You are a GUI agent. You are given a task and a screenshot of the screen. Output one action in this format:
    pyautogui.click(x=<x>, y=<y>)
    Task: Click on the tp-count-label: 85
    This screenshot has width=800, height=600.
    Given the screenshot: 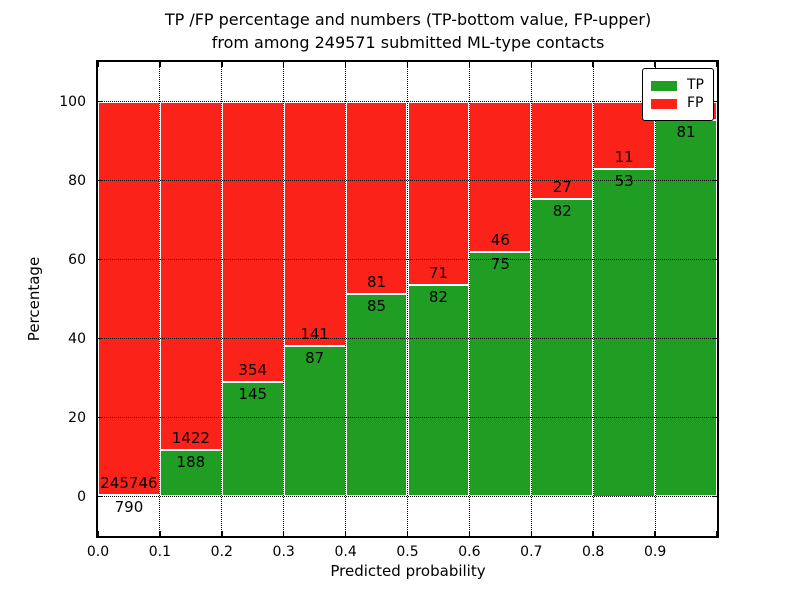 What is the action you would take?
    pyautogui.click(x=377, y=306)
    